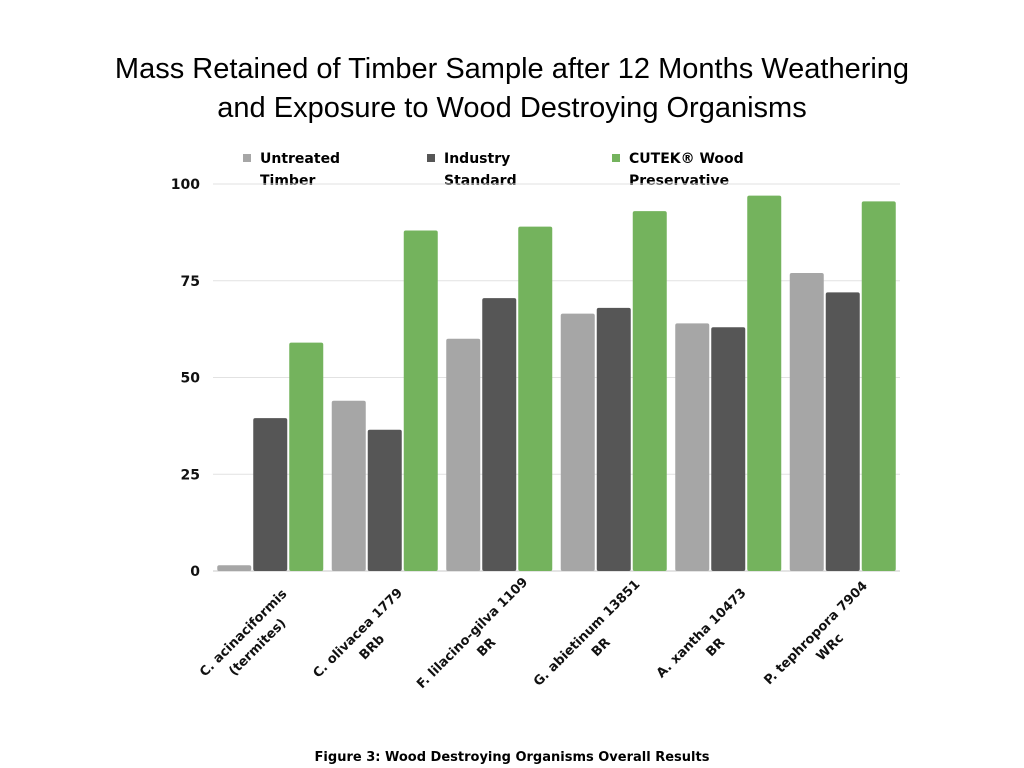 The height and width of the screenshot is (768, 1024). I want to click on legend-item-cutek: CUTEK® Wood Preservative, so click(680, 170).